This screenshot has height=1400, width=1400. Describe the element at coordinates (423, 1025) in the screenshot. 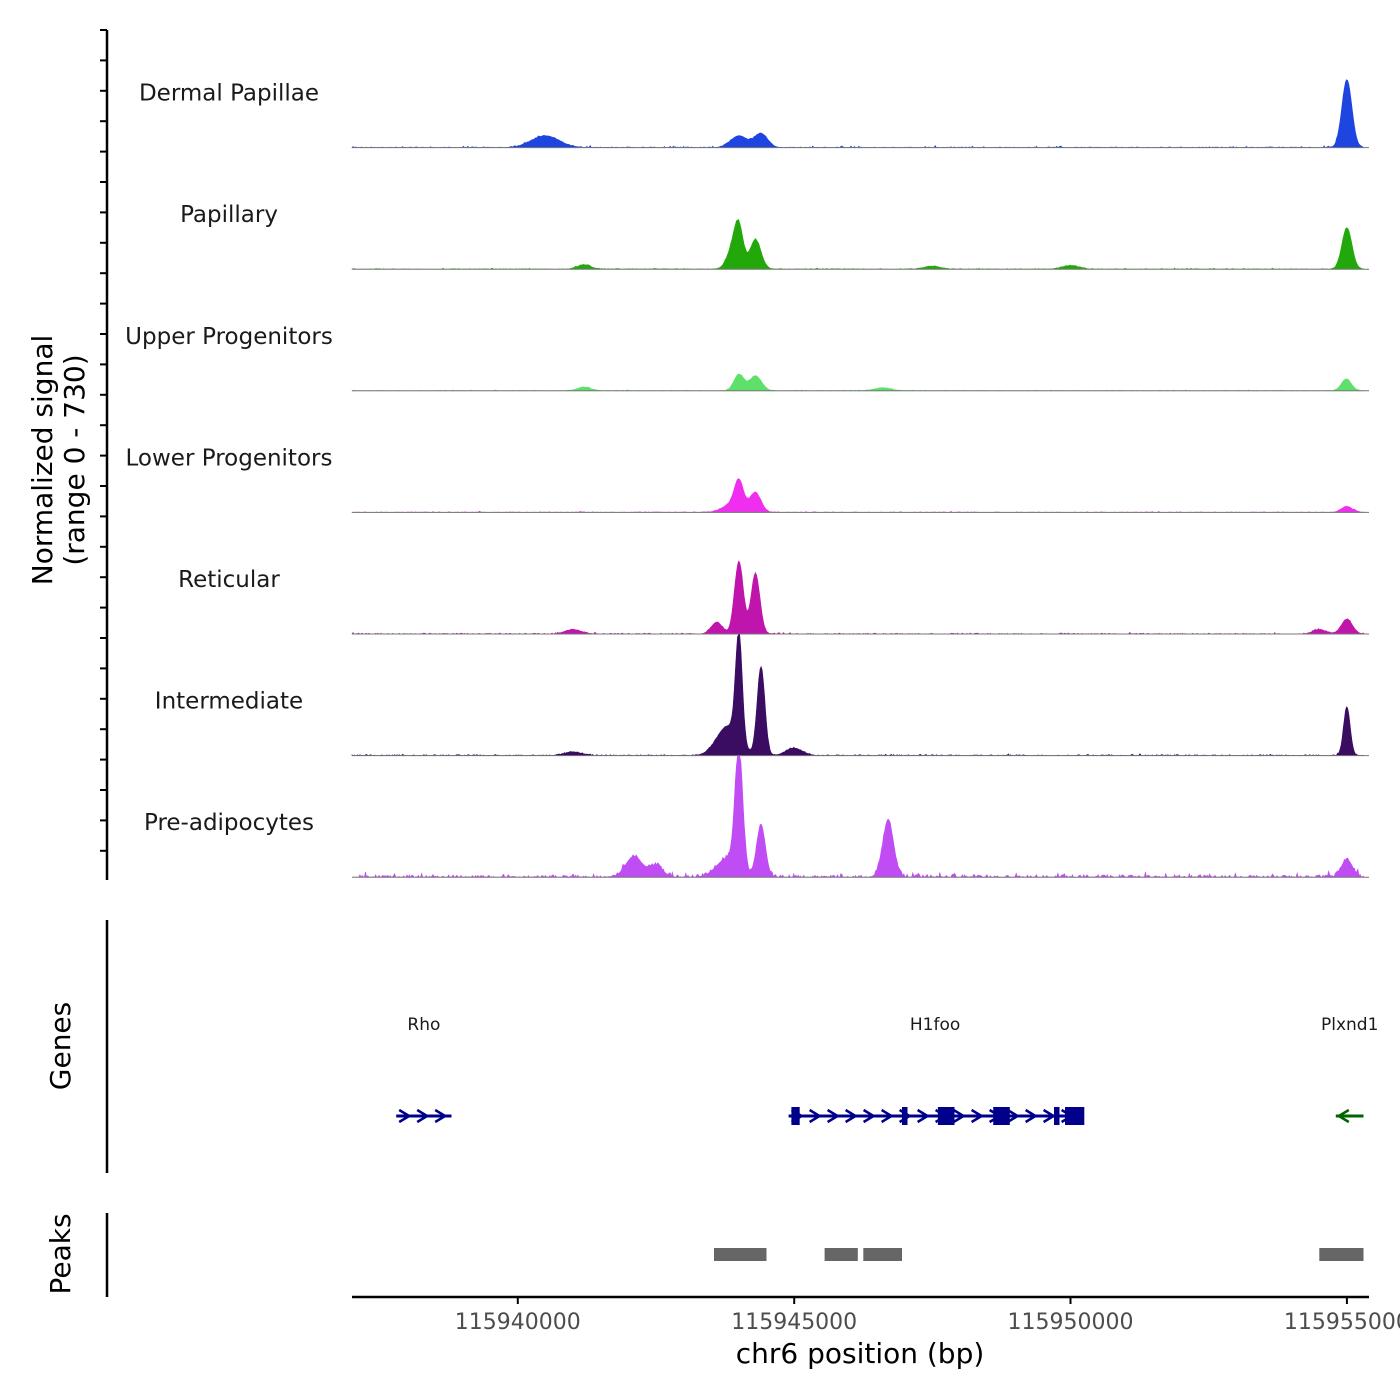

I see `gene-label: Rho` at that location.